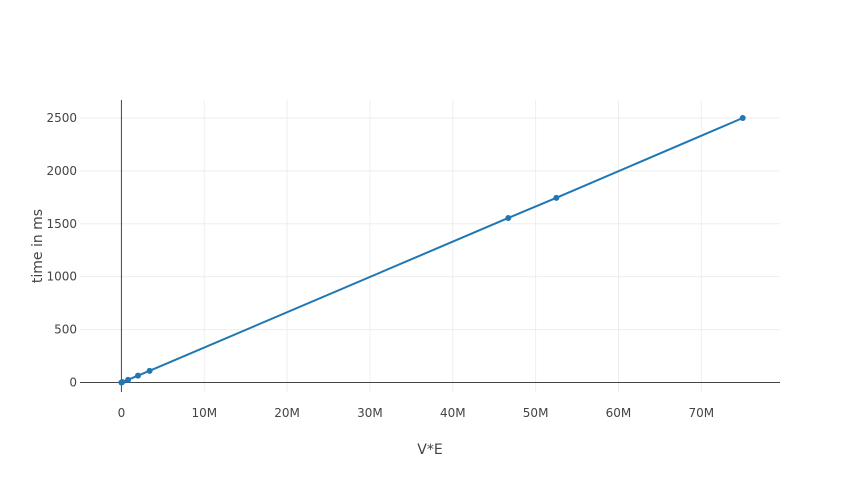 The height and width of the screenshot is (488, 861). What do you see at coordinates (453, 413) in the screenshot?
I see `x-tick-label: 40M` at bounding box center [453, 413].